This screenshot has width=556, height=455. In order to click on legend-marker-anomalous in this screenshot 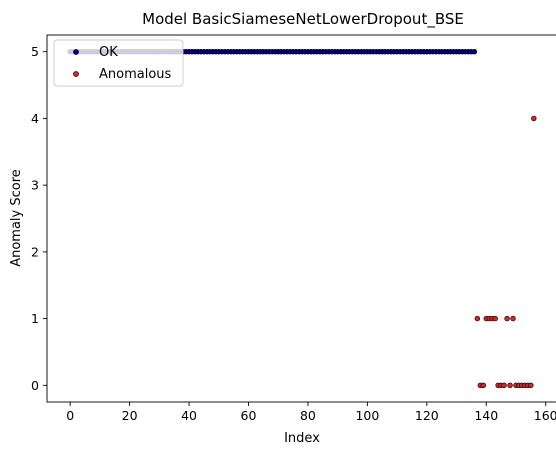, I will do `click(76, 74)`.